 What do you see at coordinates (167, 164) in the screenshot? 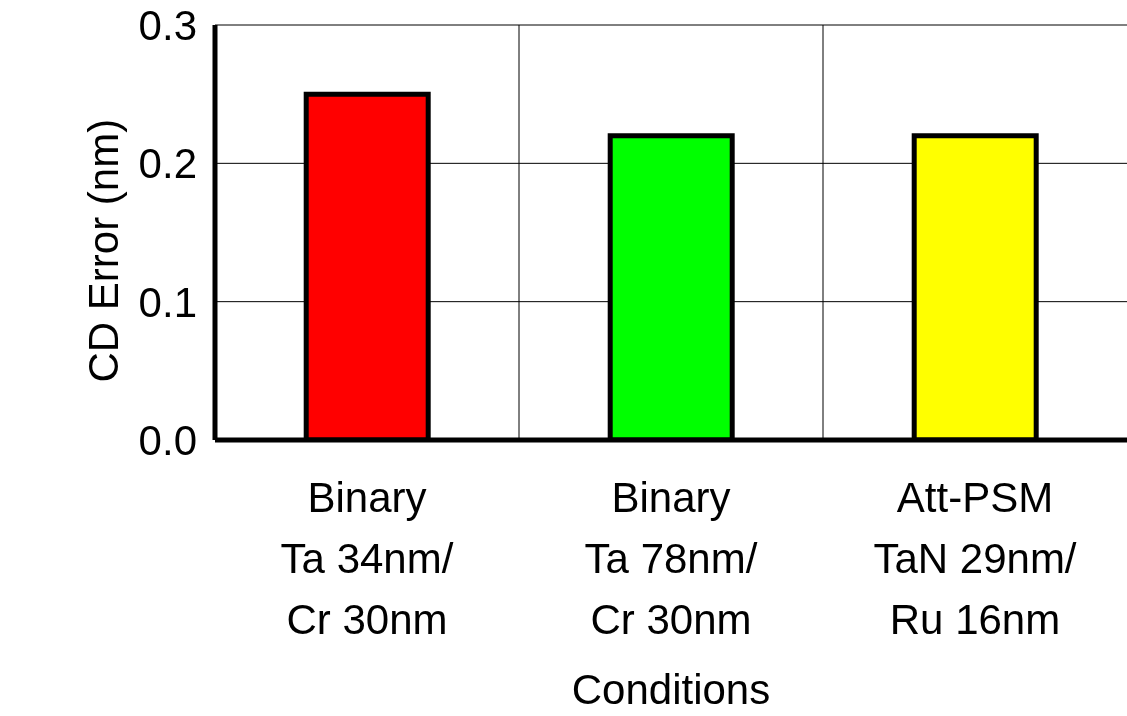
I see `y-tick-label: 0.2` at bounding box center [167, 164].